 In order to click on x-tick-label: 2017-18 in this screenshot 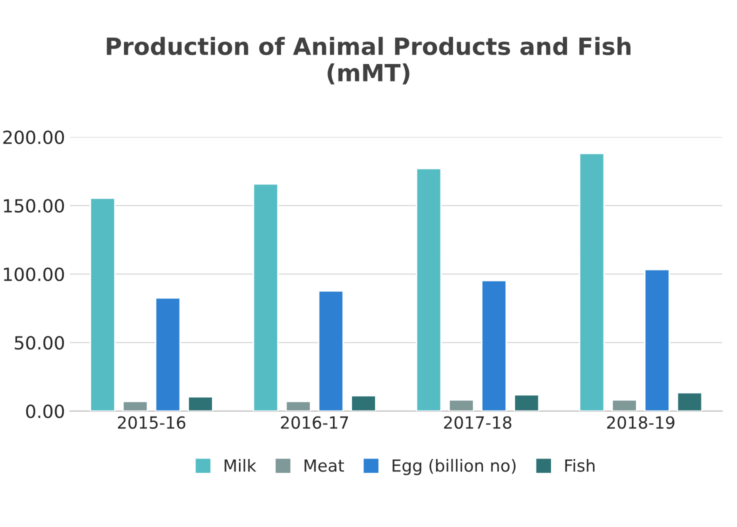, I will do `click(478, 422)`.